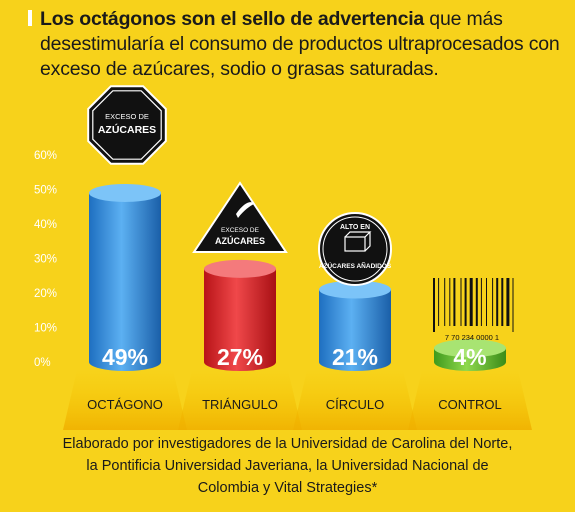 The image size is (575, 512). Describe the element at coordinates (45, 225) in the screenshot. I see `y-tick-label: 40%` at that location.